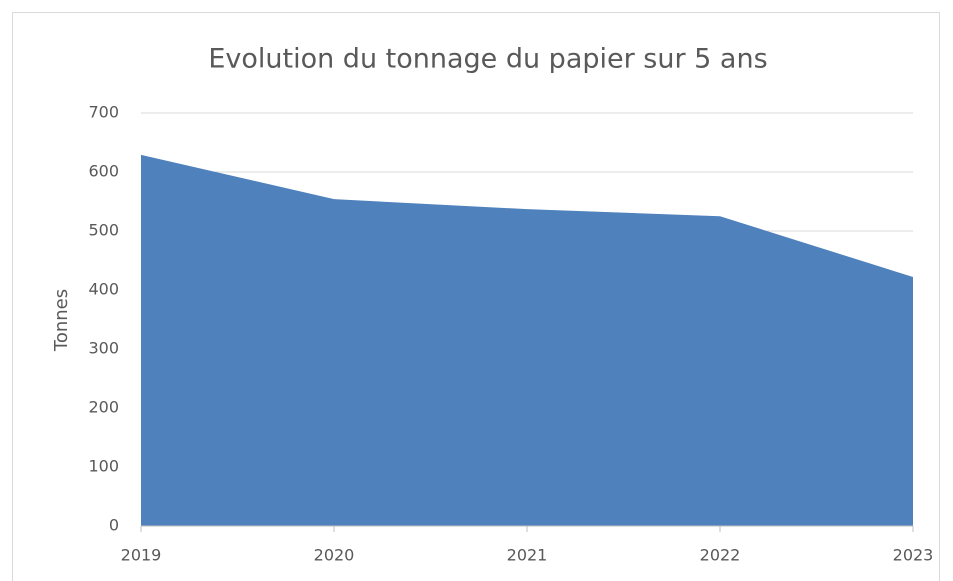 The height and width of the screenshot is (581, 953). I want to click on y-tick-label: 500, so click(103, 230).